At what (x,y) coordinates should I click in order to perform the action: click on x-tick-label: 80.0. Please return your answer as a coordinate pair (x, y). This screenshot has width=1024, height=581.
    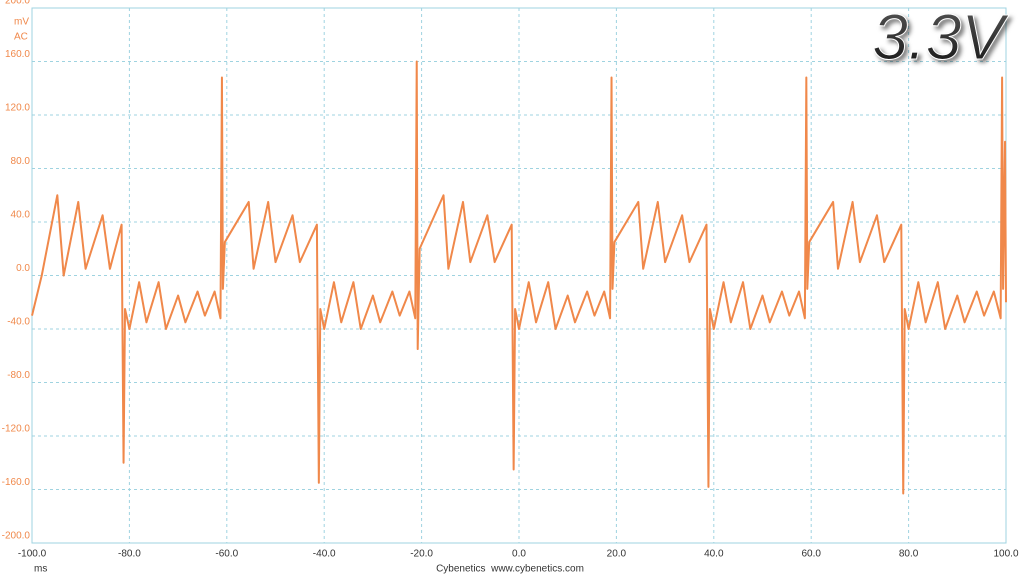
    Looking at the image, I should click on (909, 554).